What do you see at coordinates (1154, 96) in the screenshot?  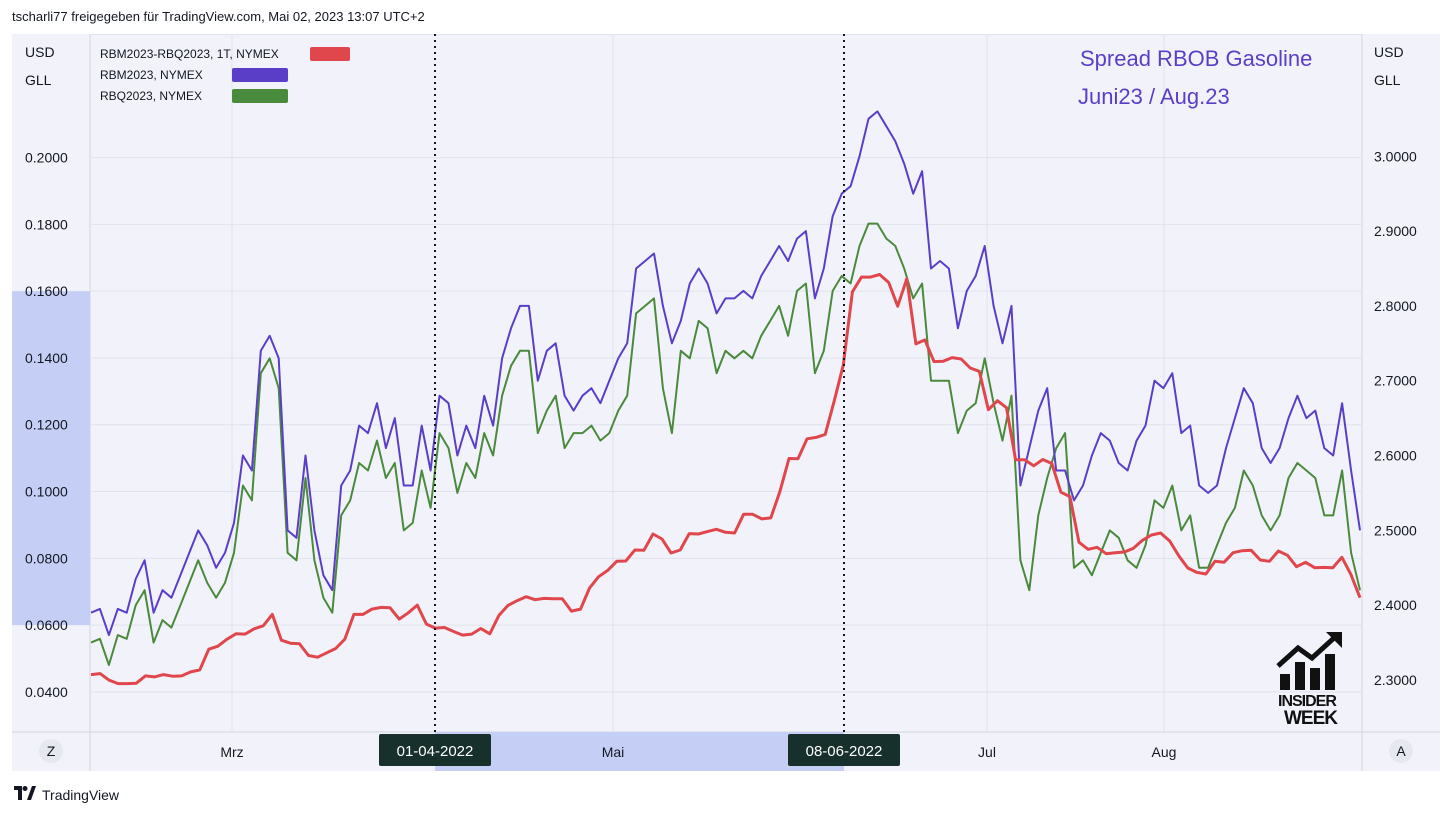 I see `annotation-title-line2: Juni23 / Aug.23` at bounding box center [1154, 96].